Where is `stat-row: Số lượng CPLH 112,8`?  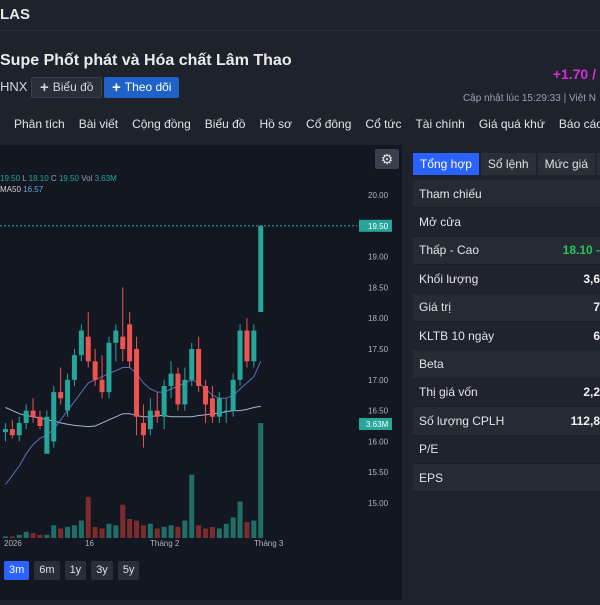 stat-row: Số lượng CPLH 112,8 is located at coordinates (506, 421).